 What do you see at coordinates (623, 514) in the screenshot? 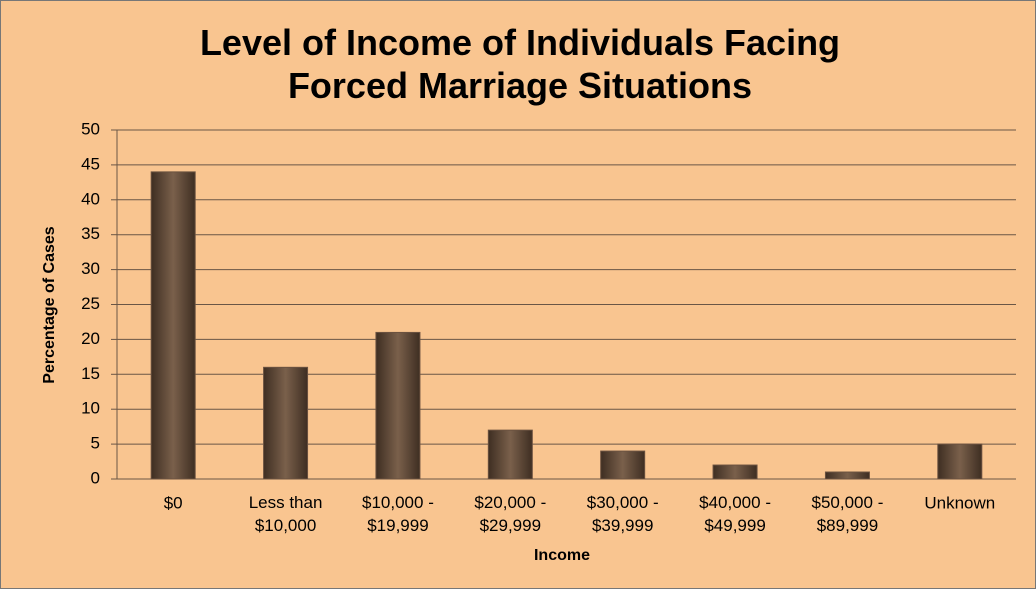
I see `x-tick-label: $30,000 -$39,999` at bounding box center [623, 514].